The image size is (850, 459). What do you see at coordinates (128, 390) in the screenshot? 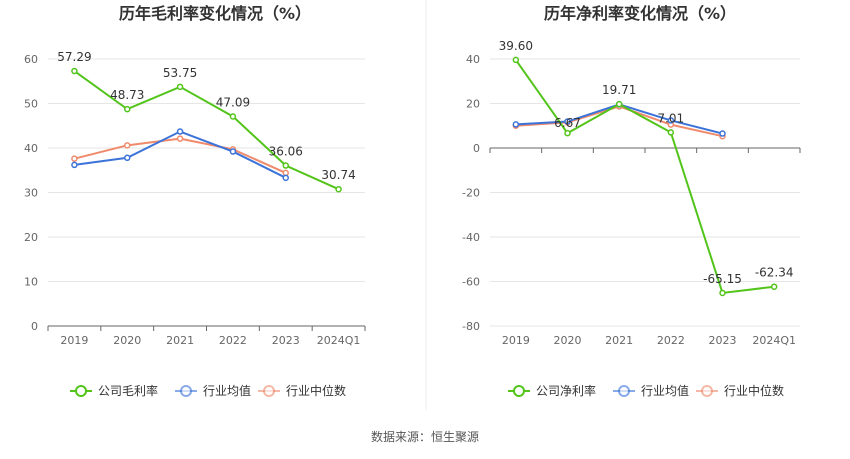
I see `legend-label: 公司毛利率` at bounding box center [128, 390].